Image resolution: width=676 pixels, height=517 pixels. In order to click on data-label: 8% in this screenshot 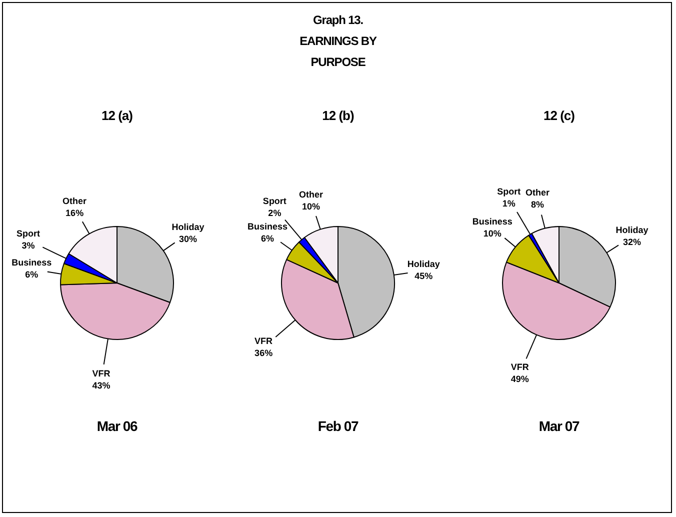, I will do `click(537, 205)`.